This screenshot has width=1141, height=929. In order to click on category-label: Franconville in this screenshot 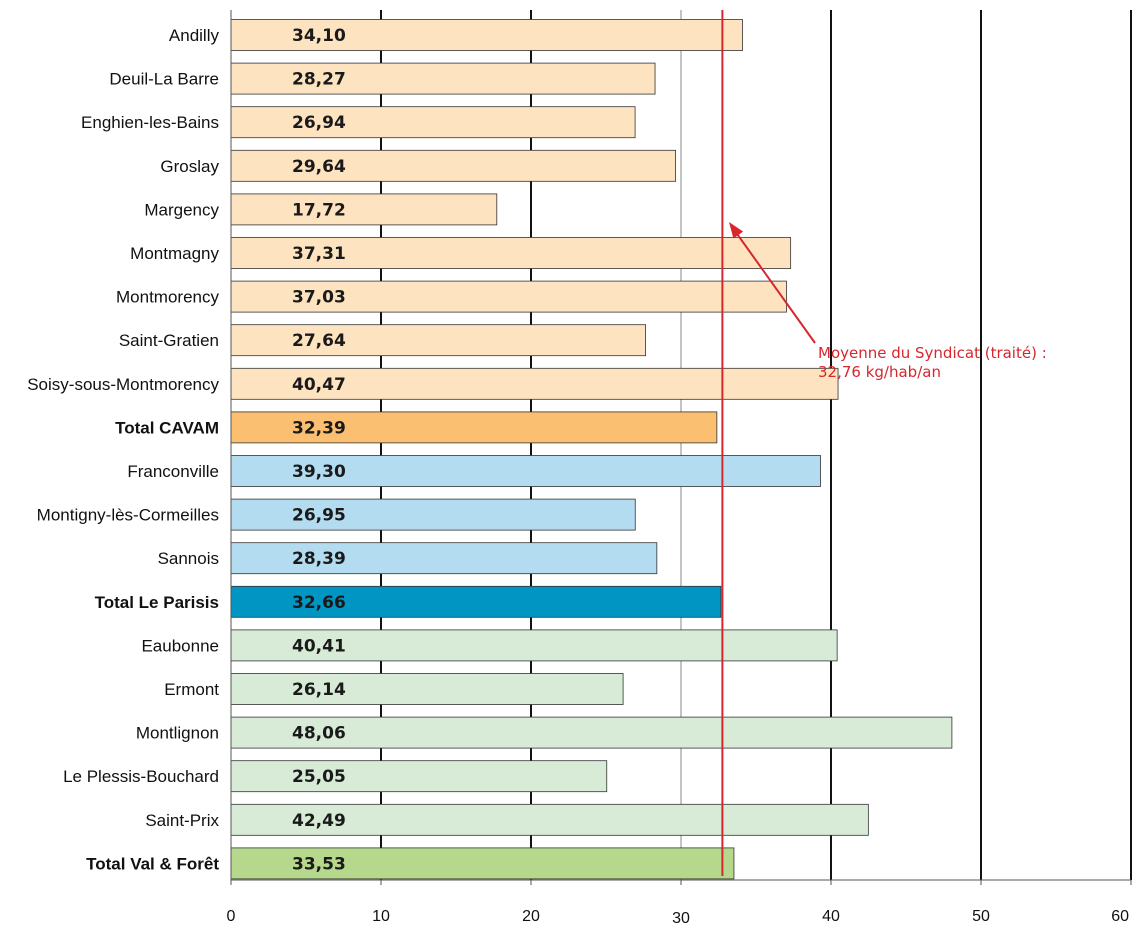, I will do `click(173, 471)`.